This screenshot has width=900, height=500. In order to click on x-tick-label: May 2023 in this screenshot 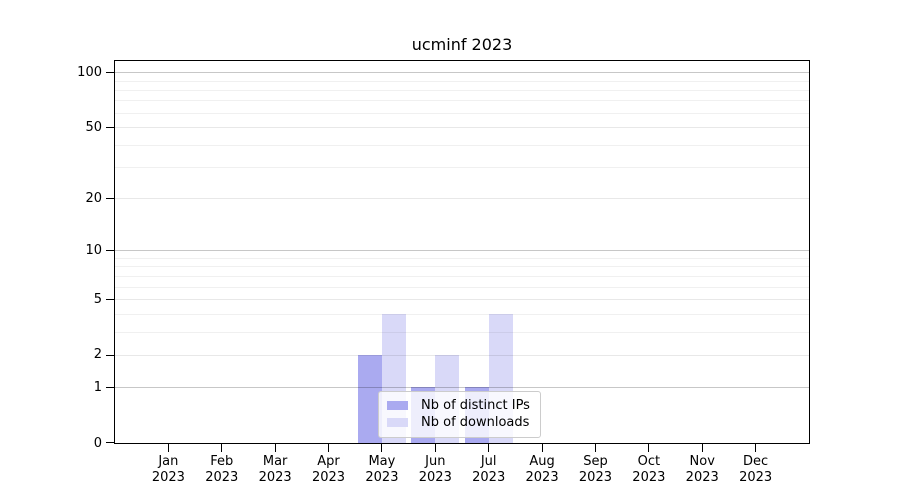, I will do `click(382, 469)`.